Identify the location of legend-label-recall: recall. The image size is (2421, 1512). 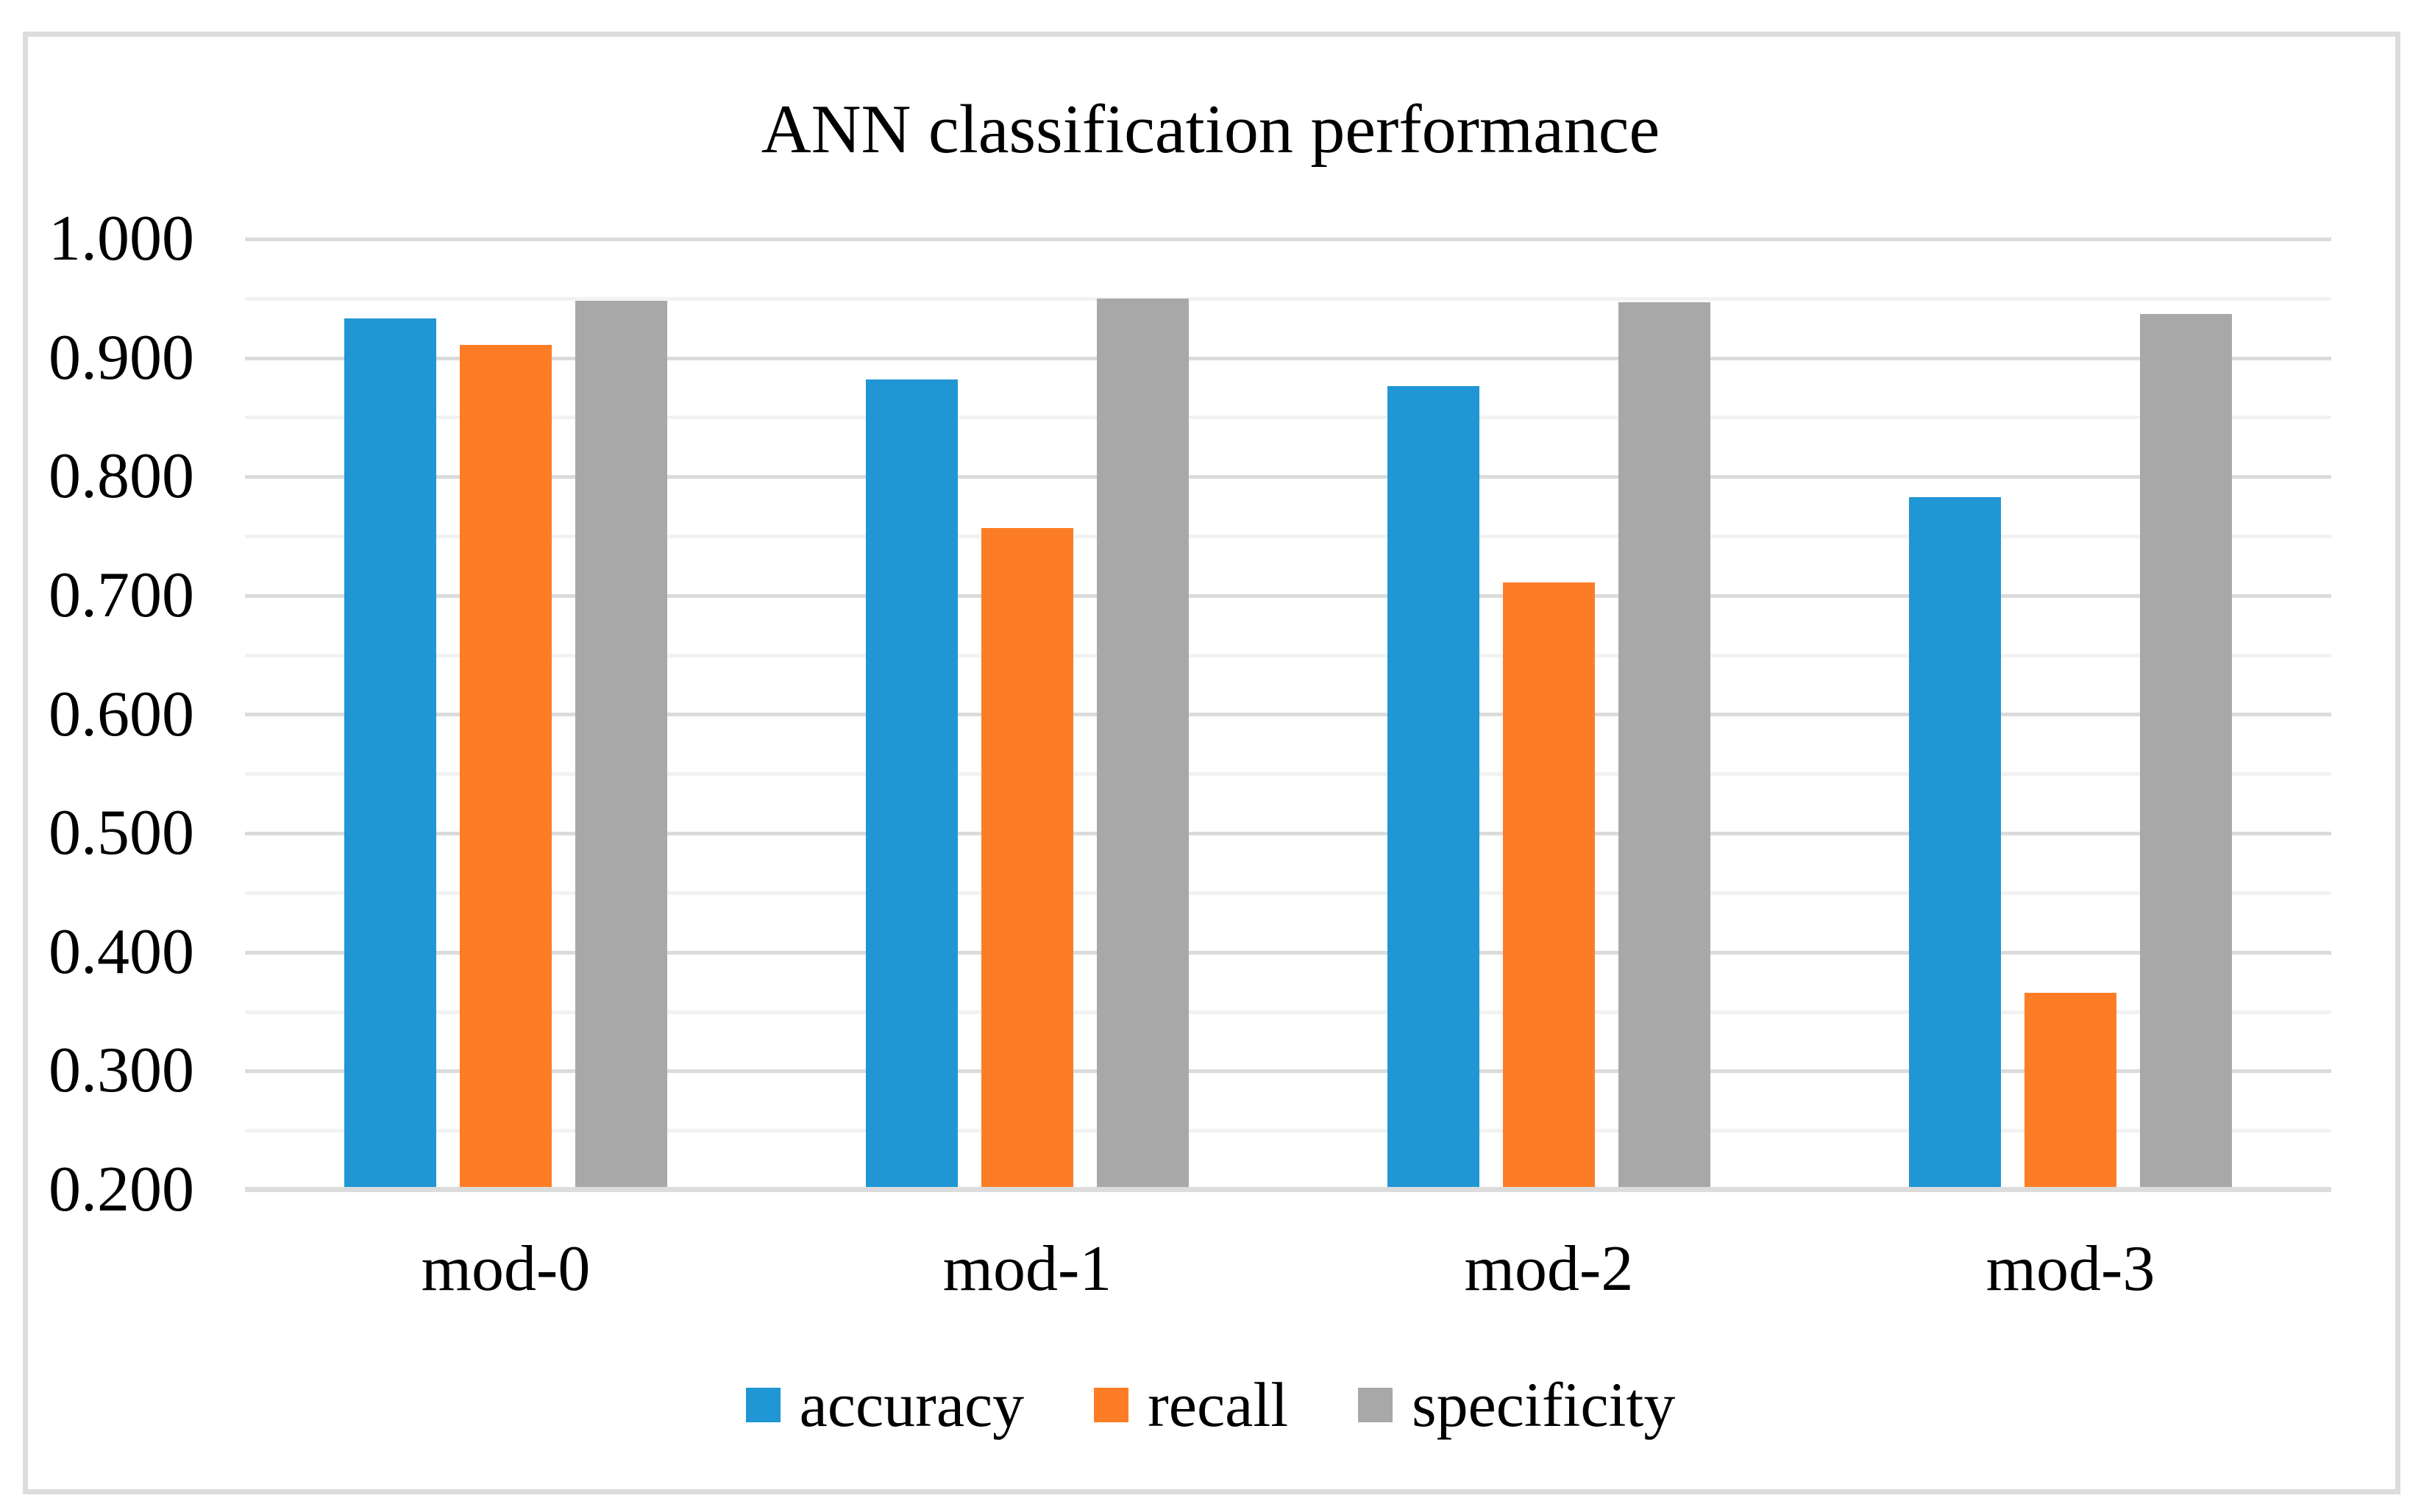
(1218, 1405).